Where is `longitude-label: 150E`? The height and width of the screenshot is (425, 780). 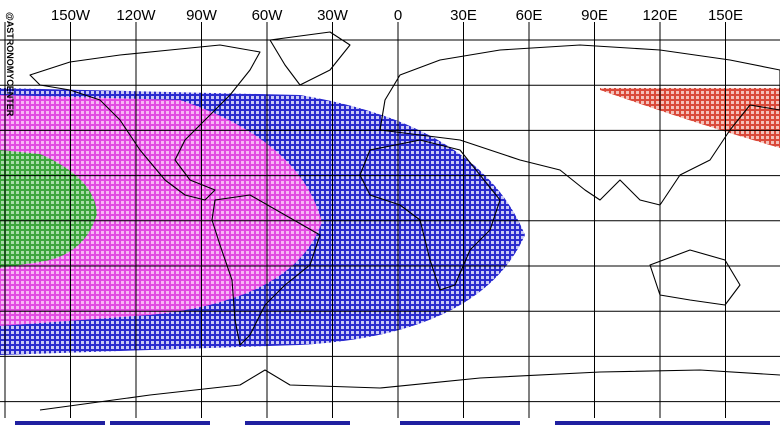
longitude-label: 150E is located at coordinates (725, 15).